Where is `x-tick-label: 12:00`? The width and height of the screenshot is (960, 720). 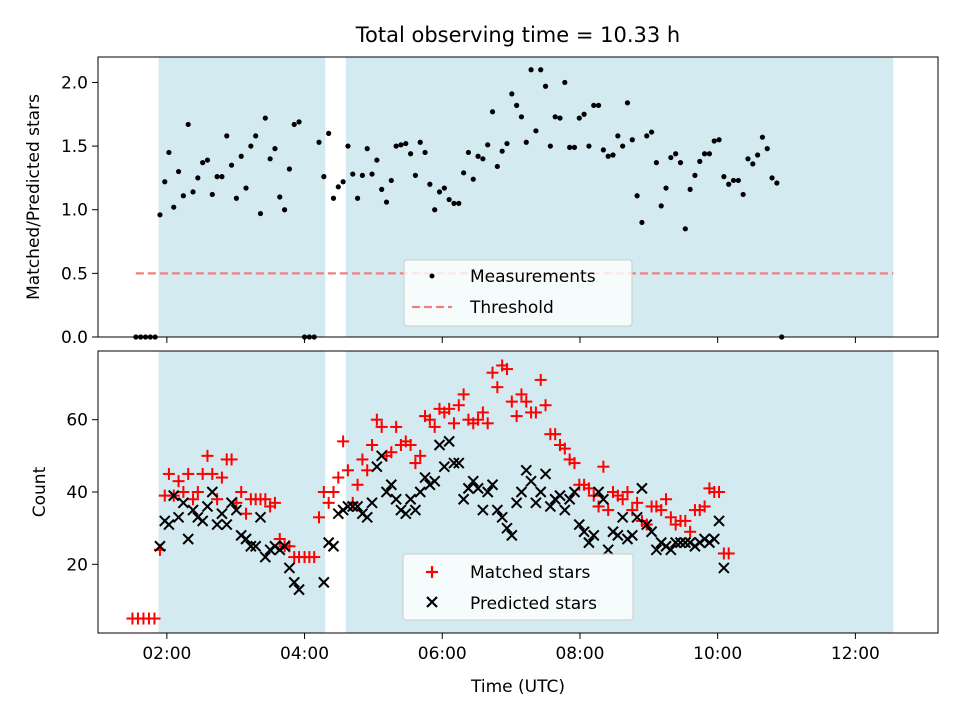
x-tick-label: 12:00 is located at coordinates (855, 654).